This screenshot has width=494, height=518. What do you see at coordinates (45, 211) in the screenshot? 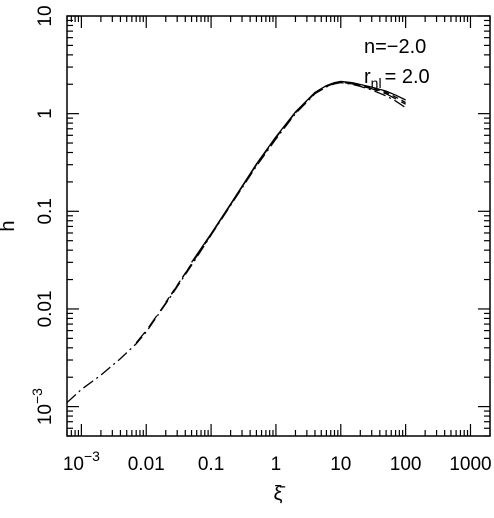
I see `y-tick-label: 0.1` at bounding box center [45, 211].